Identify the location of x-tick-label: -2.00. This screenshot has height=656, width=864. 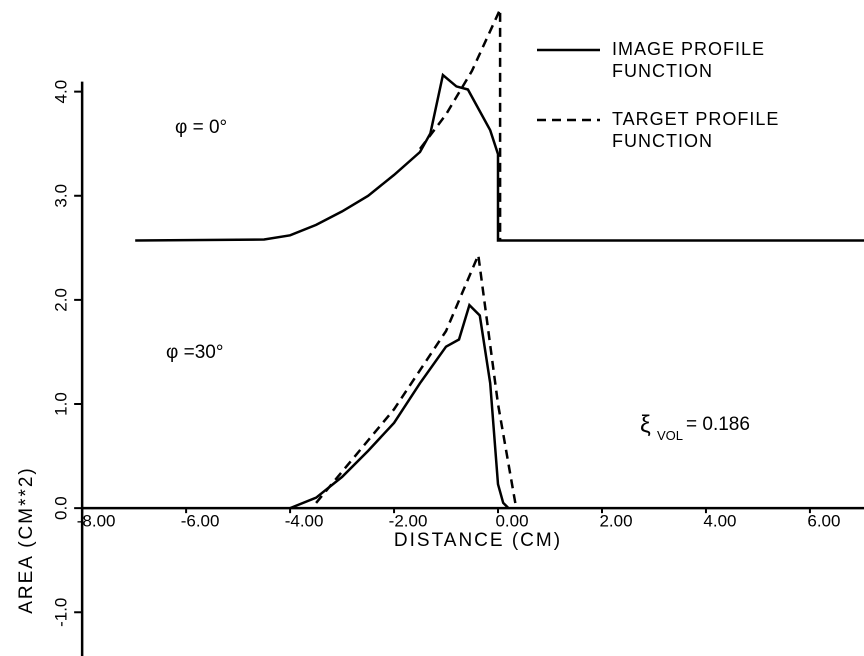
(408, 521).